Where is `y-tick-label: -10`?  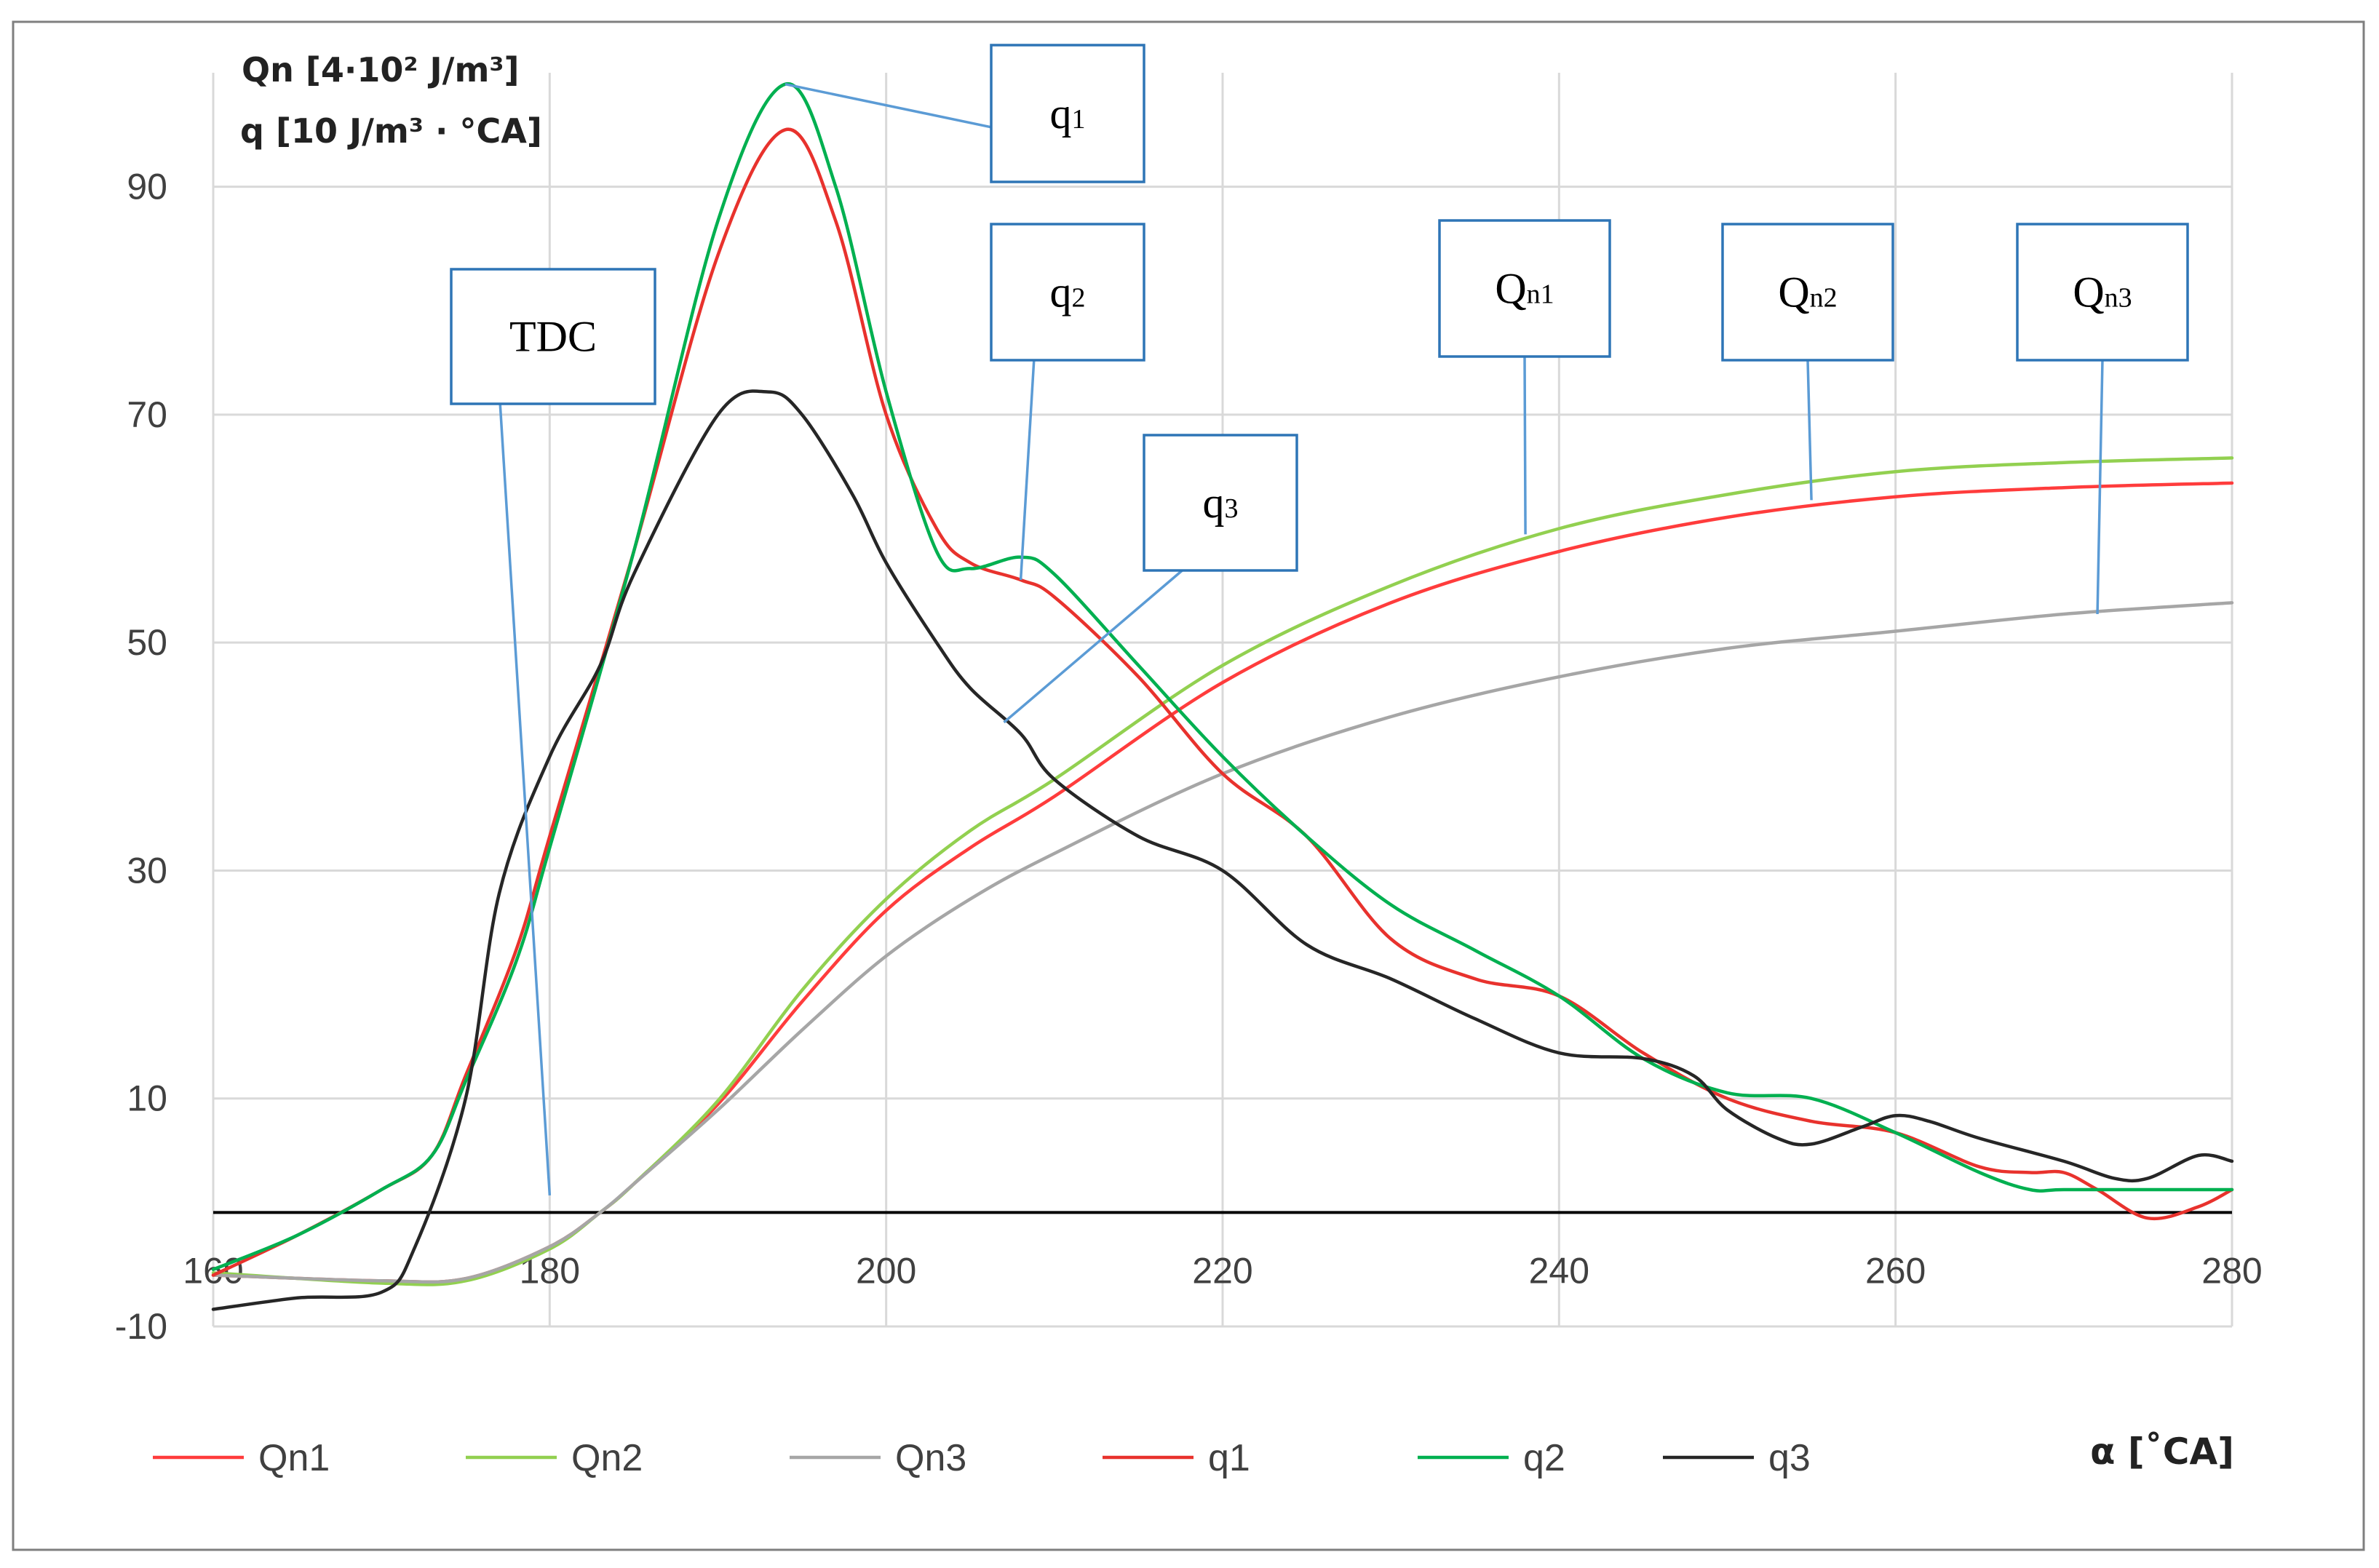 y-tick-label: -10 is located at coordinates (141, 1326).